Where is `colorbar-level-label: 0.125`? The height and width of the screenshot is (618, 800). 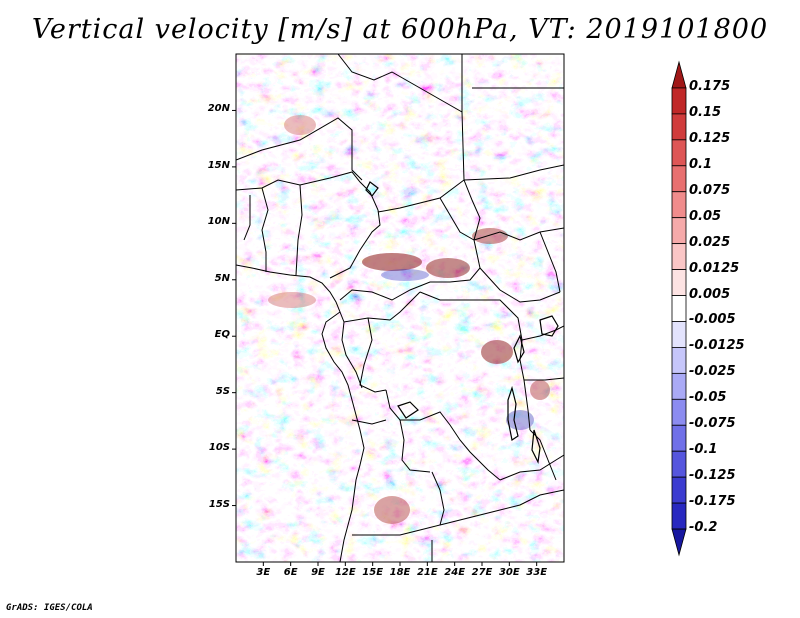 colorbar-level-label: 0.125 is located at coordinates (710, 138).